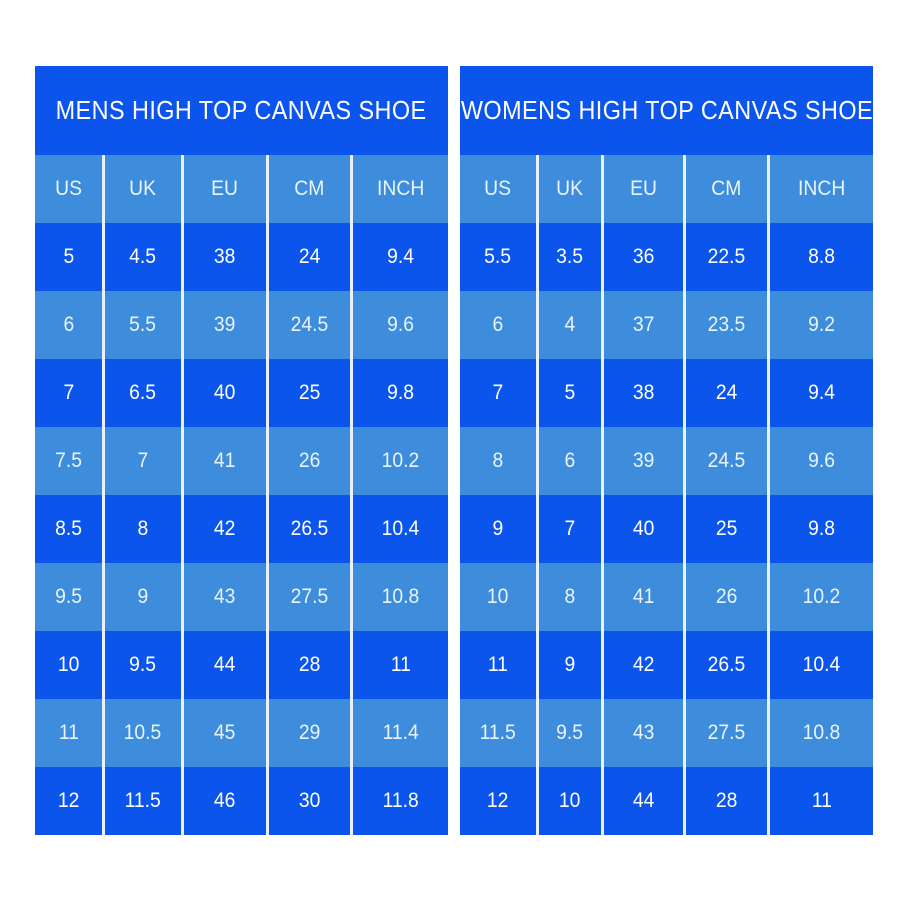 The height and width of the screenshot is (900, 900). I want to click on table-cell: 22.5, so click(726, 257).